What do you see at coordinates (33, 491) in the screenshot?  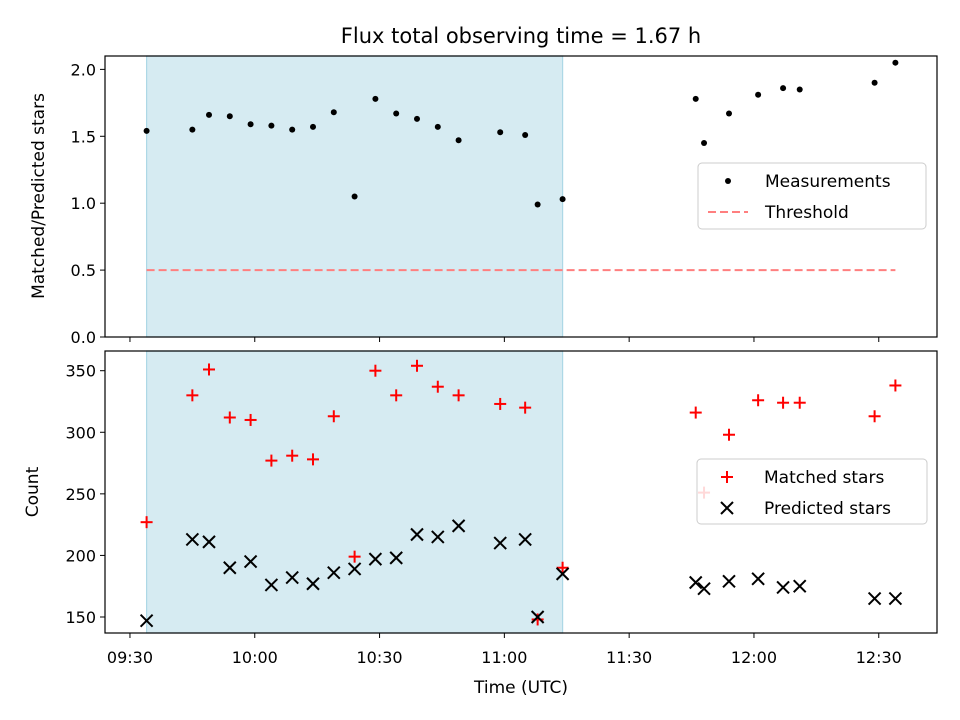 I see `bottom-y-axis-label: Count` at bounding box center [33, 491].